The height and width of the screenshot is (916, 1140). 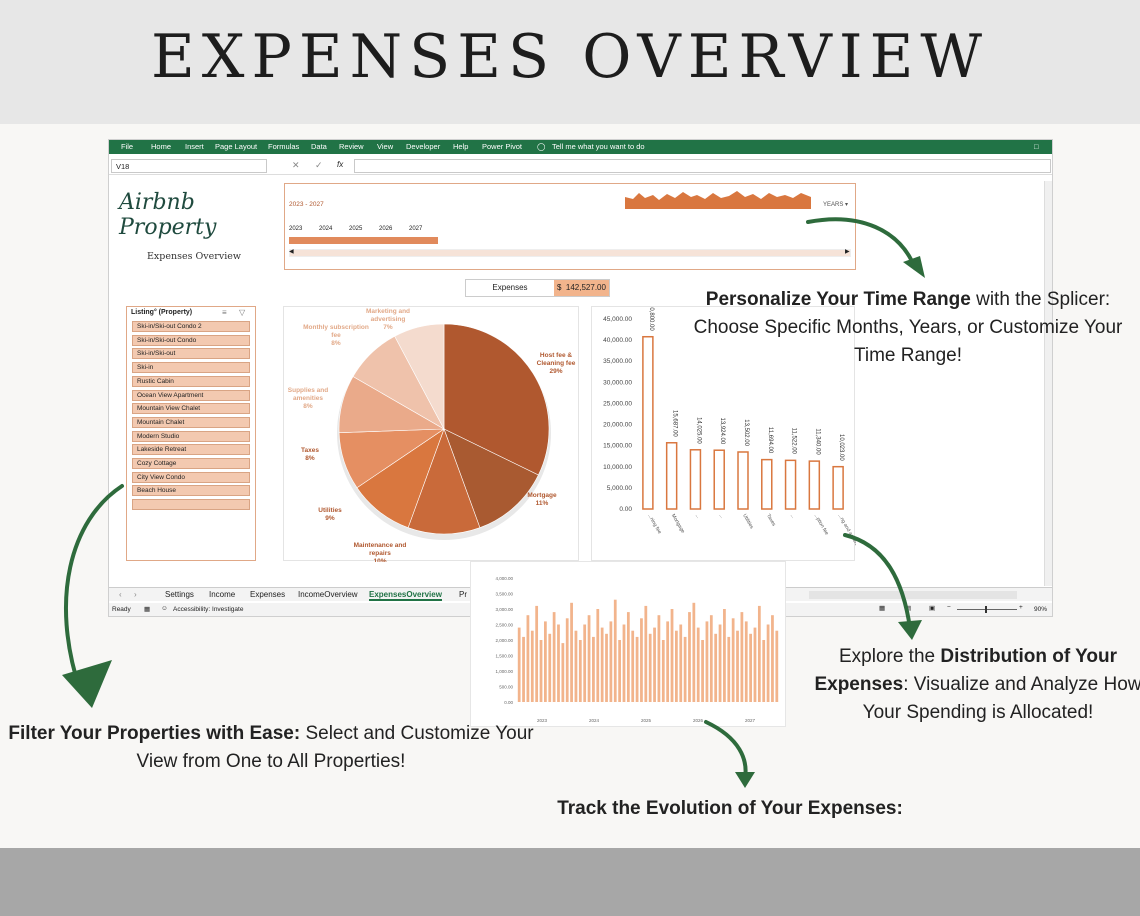 What do you see at coordinates (191, 340) in the screenshot?
I see `slicer-item: Ski-in/Ski-out Condo` at bounding box center [191, 340].